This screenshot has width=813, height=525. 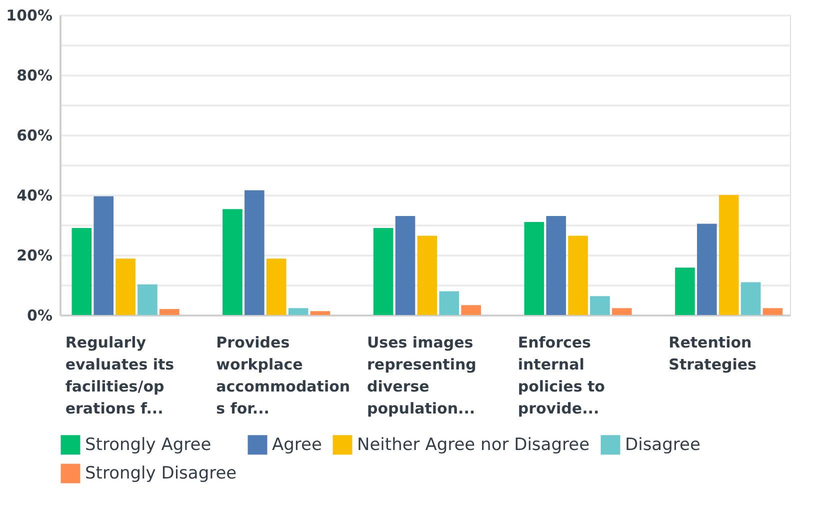 I want to click on y-tick-label: 20%, so click(x=34, y=255).